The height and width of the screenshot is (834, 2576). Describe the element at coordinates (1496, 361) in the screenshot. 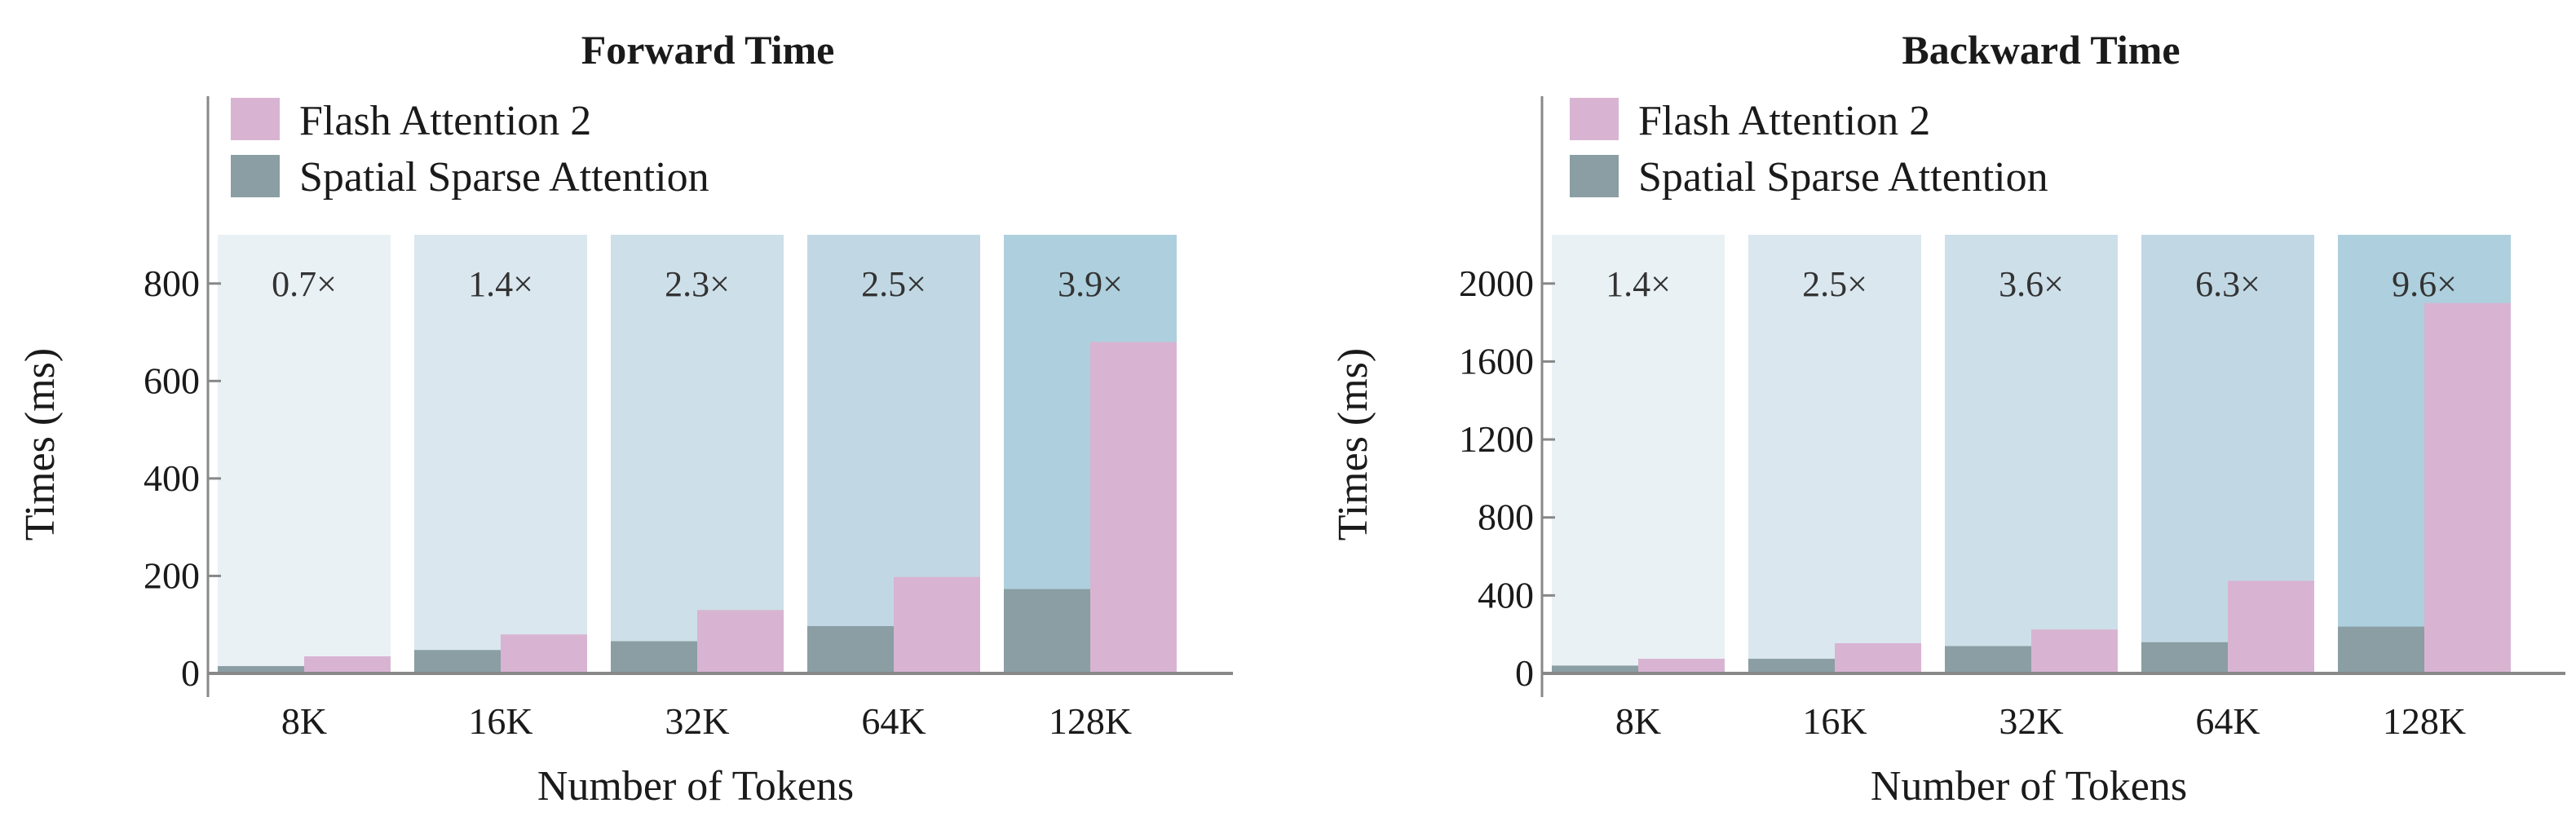

I see `y-tick-label: 1600` at that location.